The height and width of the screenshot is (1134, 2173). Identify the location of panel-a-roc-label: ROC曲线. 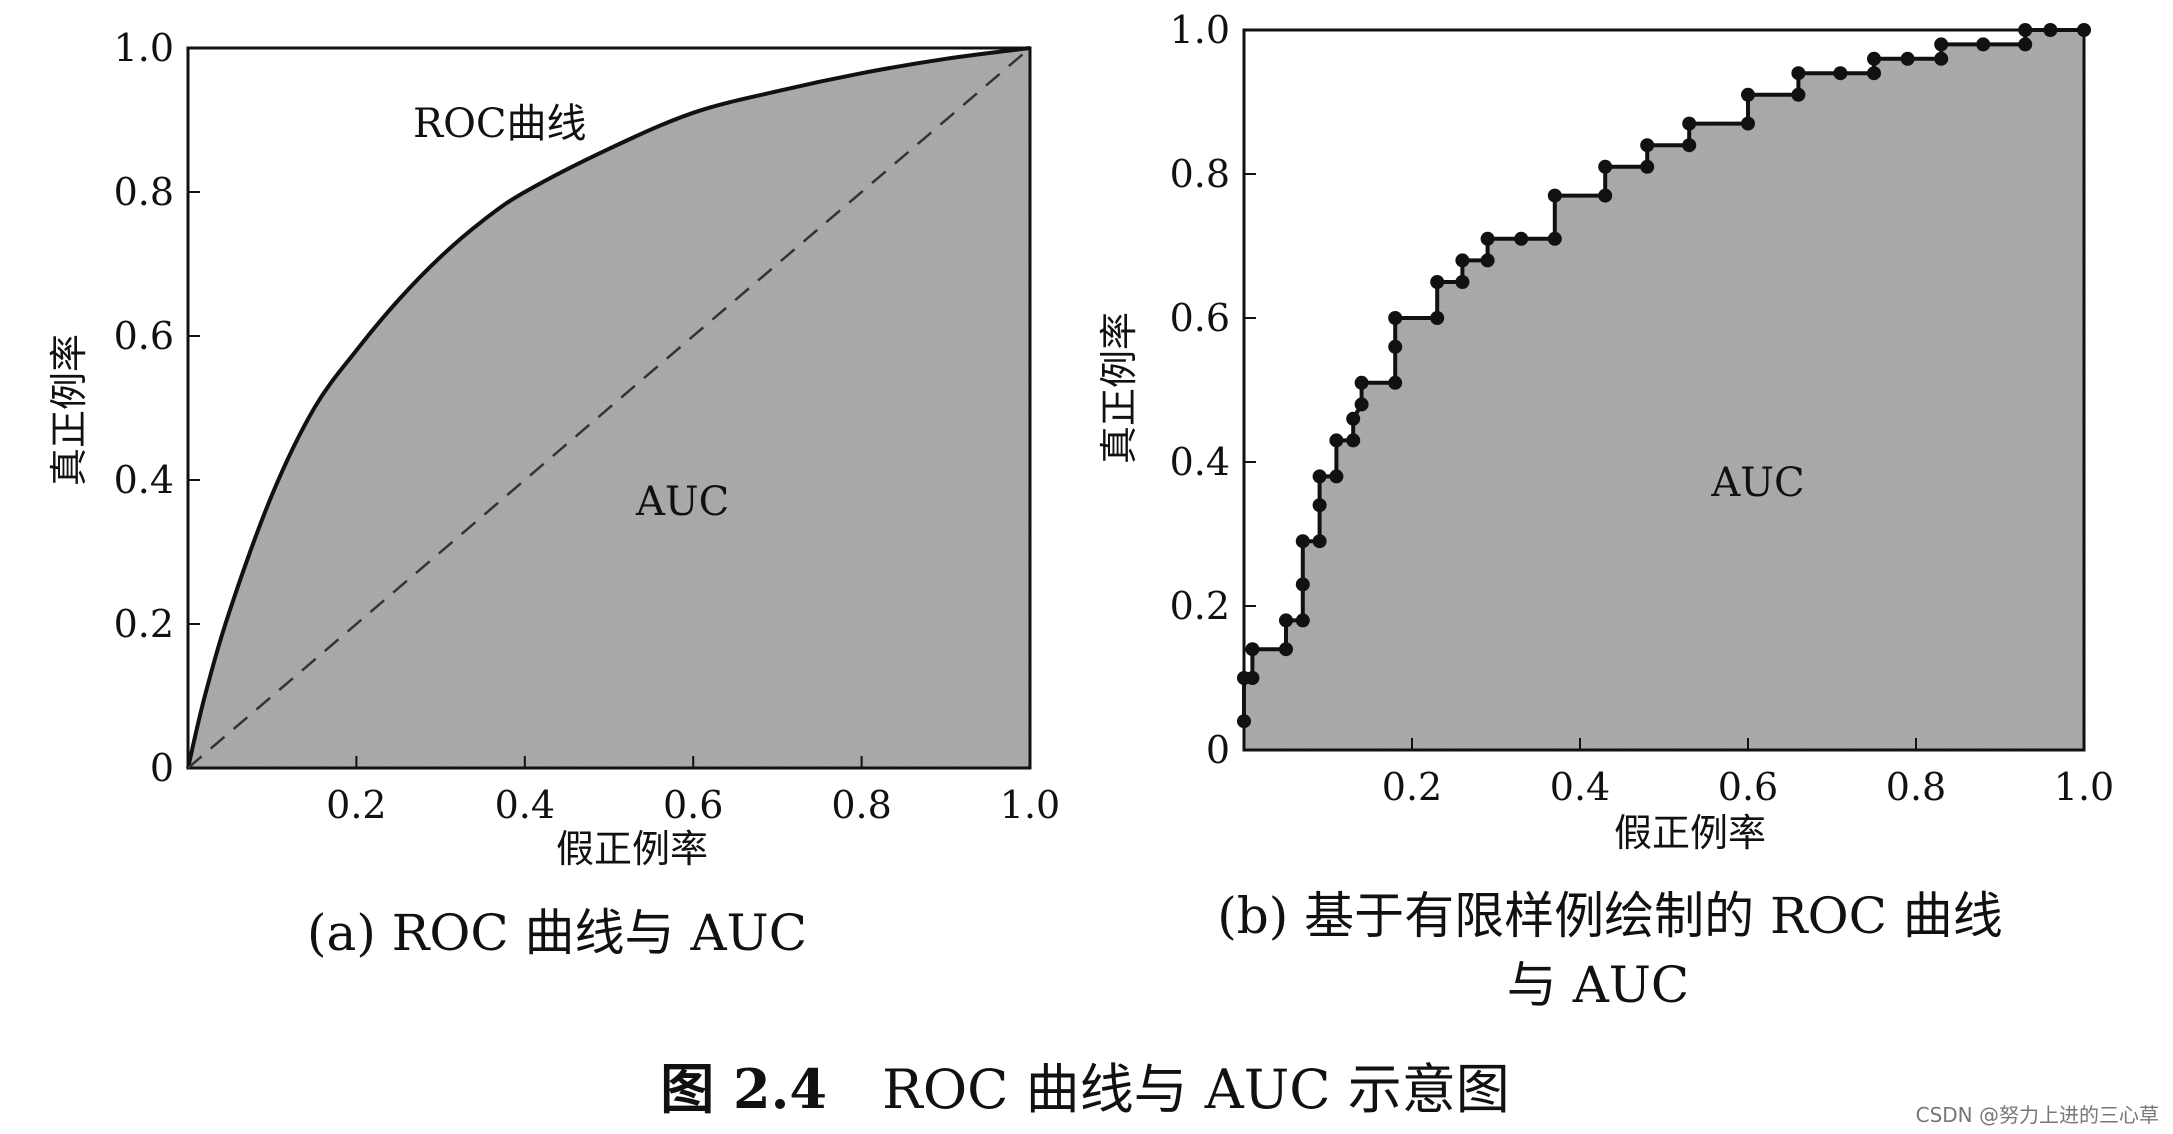
(500, 124).